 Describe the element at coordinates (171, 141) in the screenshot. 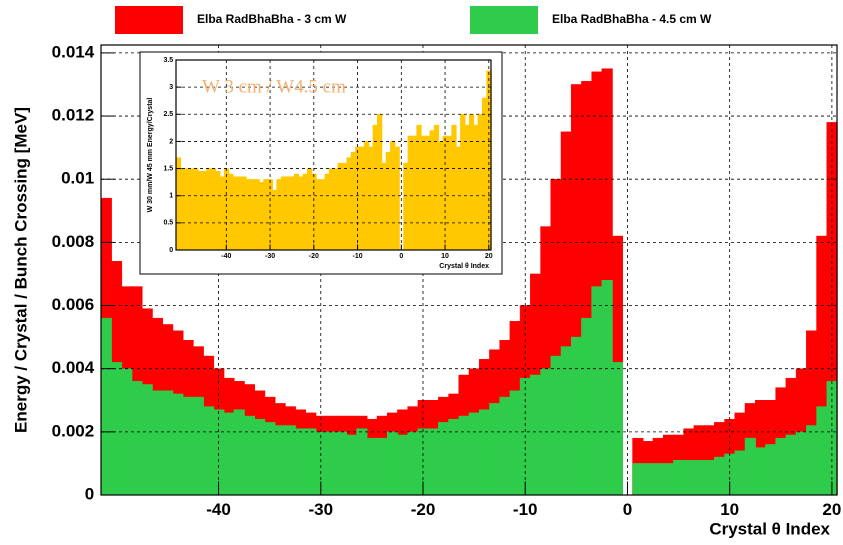

I see `y-tick-label: 2` at that location.